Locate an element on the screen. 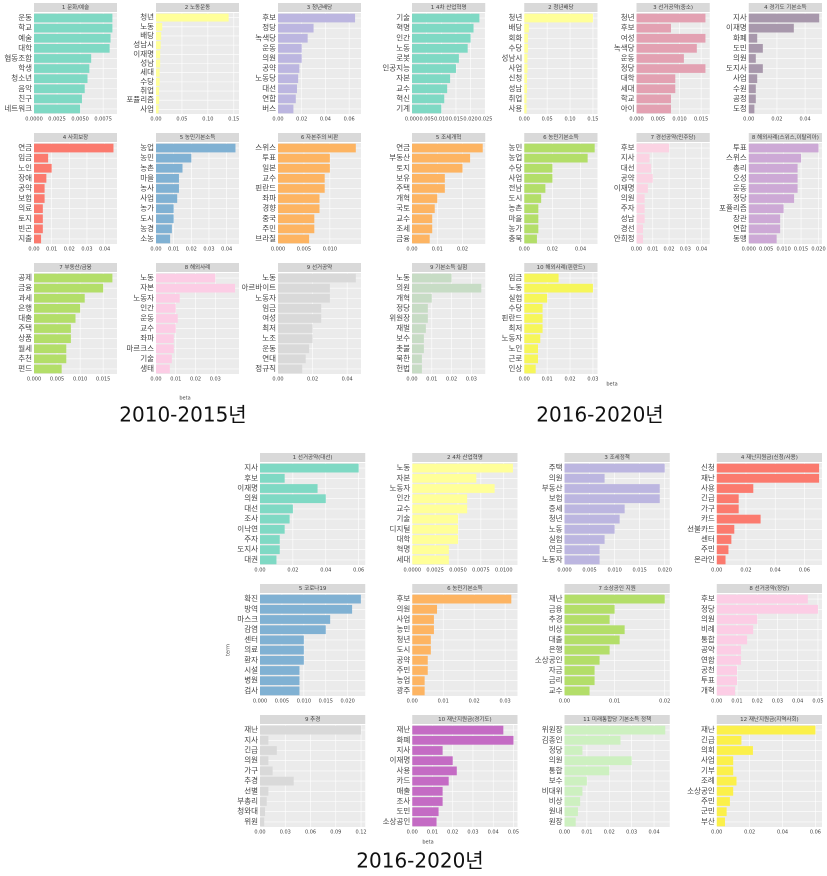 Image resolution: width=827 pixels, height=876 pixels. x-tick-label: 0.06 is located at coordinates (358, 571).